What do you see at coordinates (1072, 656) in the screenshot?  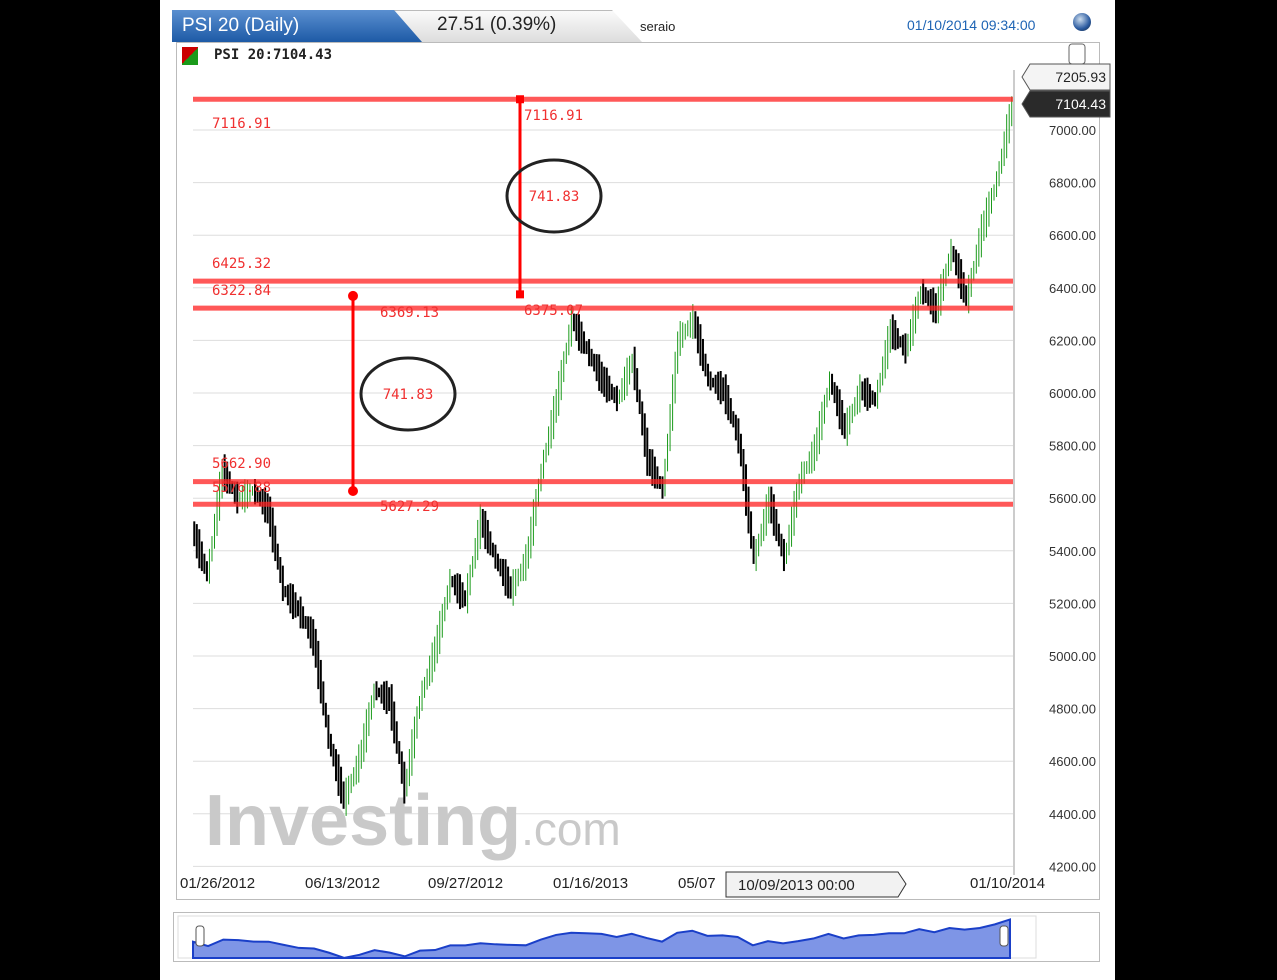 I see `y-tick-label: 5000.00` at bounding box center [1072, 656].